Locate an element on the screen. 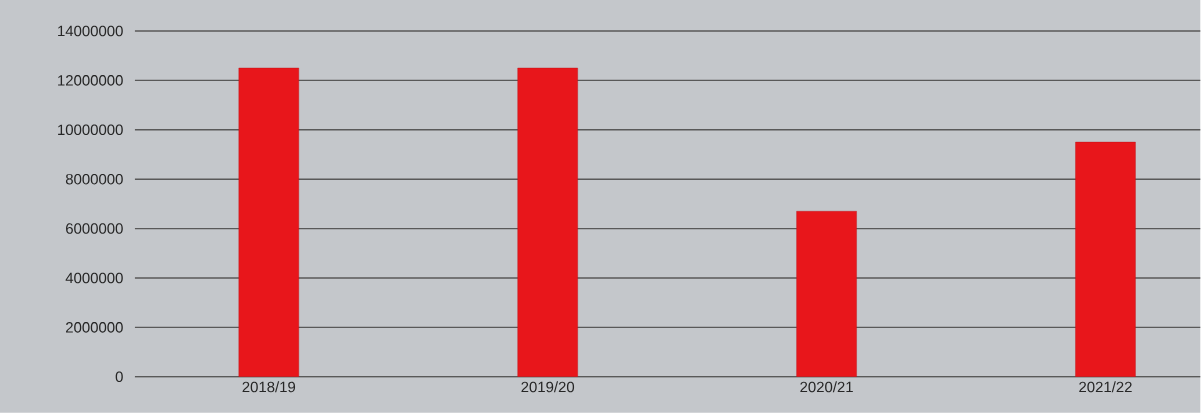  y-tick-label: 4000000 is located at coordinates (94, 278).